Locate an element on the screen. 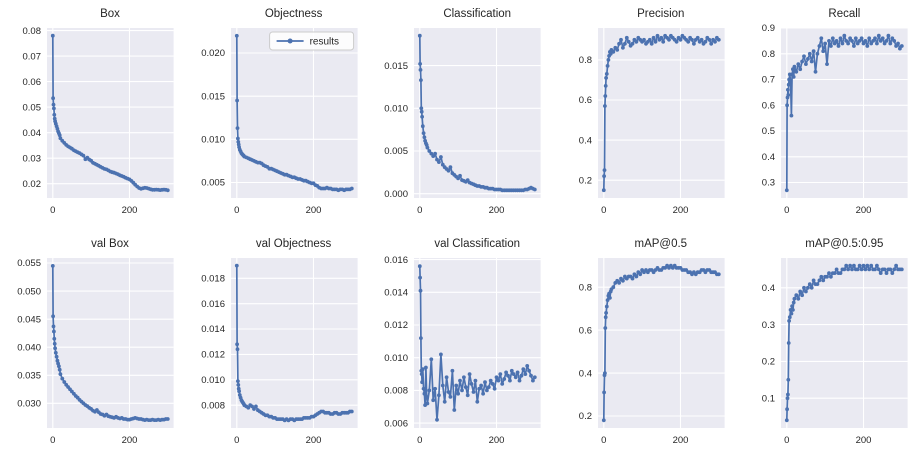 The image size is (918, 460). classification-loss-chart: 0.000 0.005 0.010 0.015 0 200 is located at coordinates (462, 122).